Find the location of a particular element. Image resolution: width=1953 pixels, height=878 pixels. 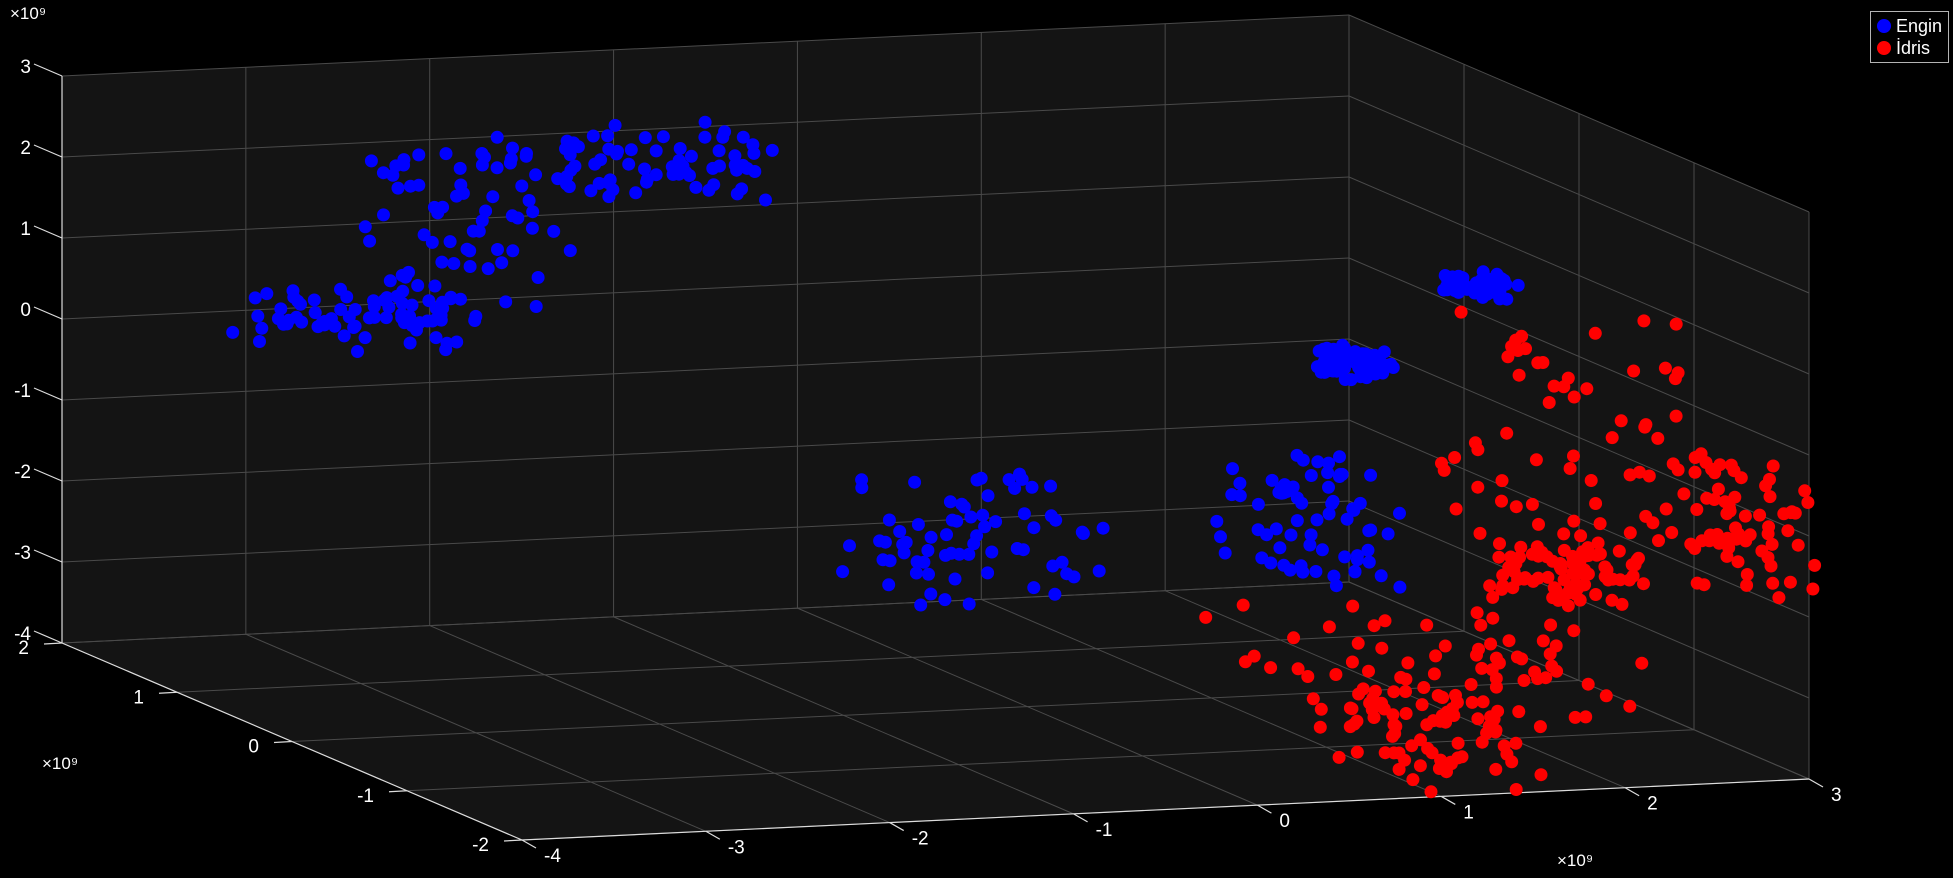

legend: Engin İdris is located at coordinates (1909, 37).